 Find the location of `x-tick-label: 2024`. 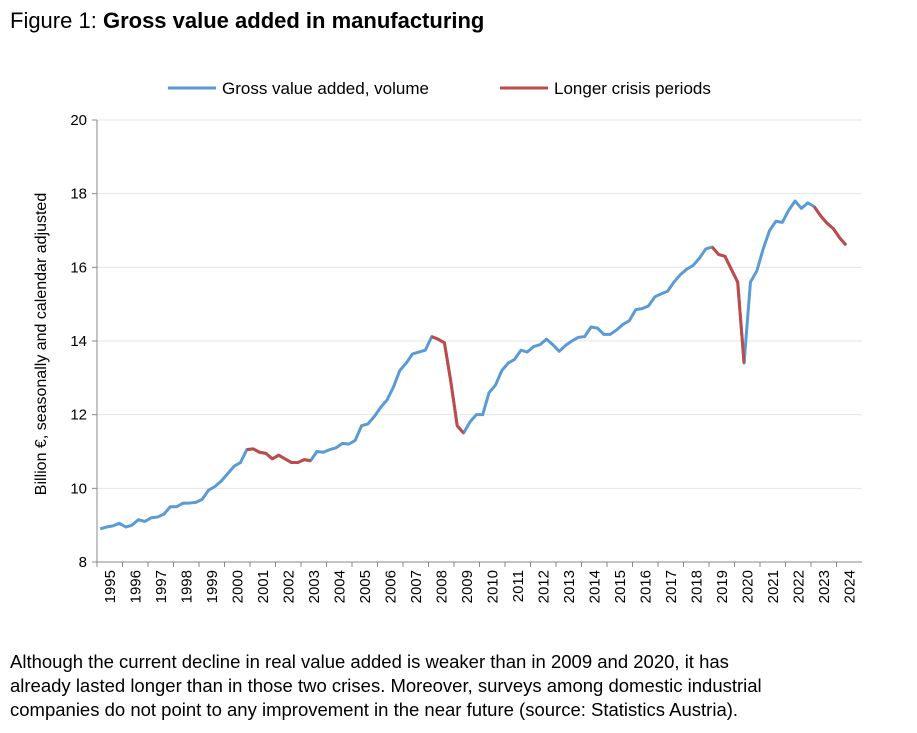

x-tick-label: 2024 is located at coordinates (849, 586).